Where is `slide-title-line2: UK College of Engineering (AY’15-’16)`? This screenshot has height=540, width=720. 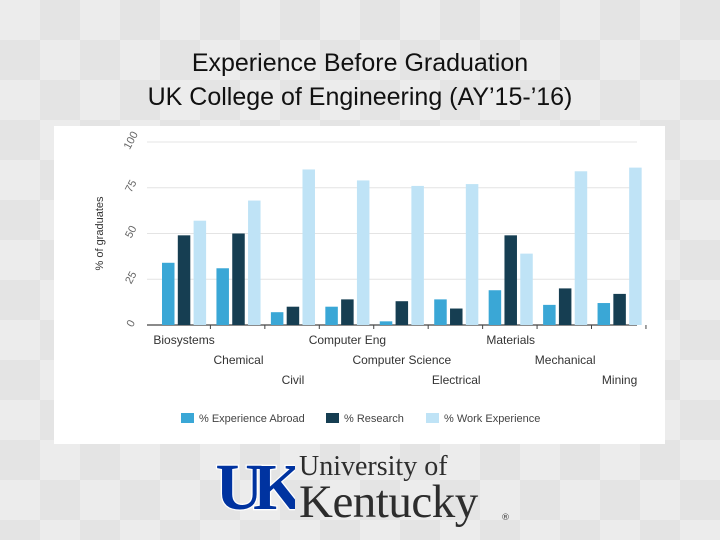
slide-title-line2: UK College of Engineering (AY’15-’16) is located at coordinates (360, 97).